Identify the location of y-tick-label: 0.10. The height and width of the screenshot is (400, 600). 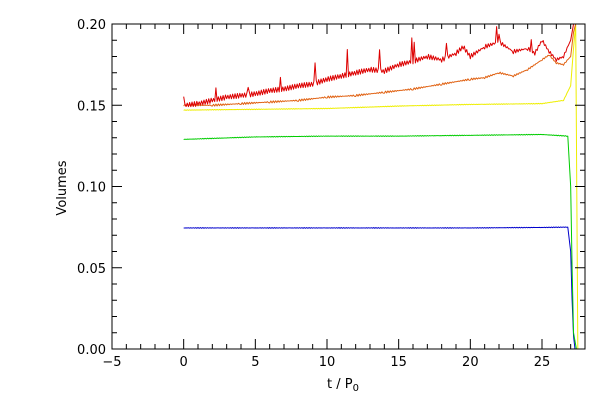
(91, 188).